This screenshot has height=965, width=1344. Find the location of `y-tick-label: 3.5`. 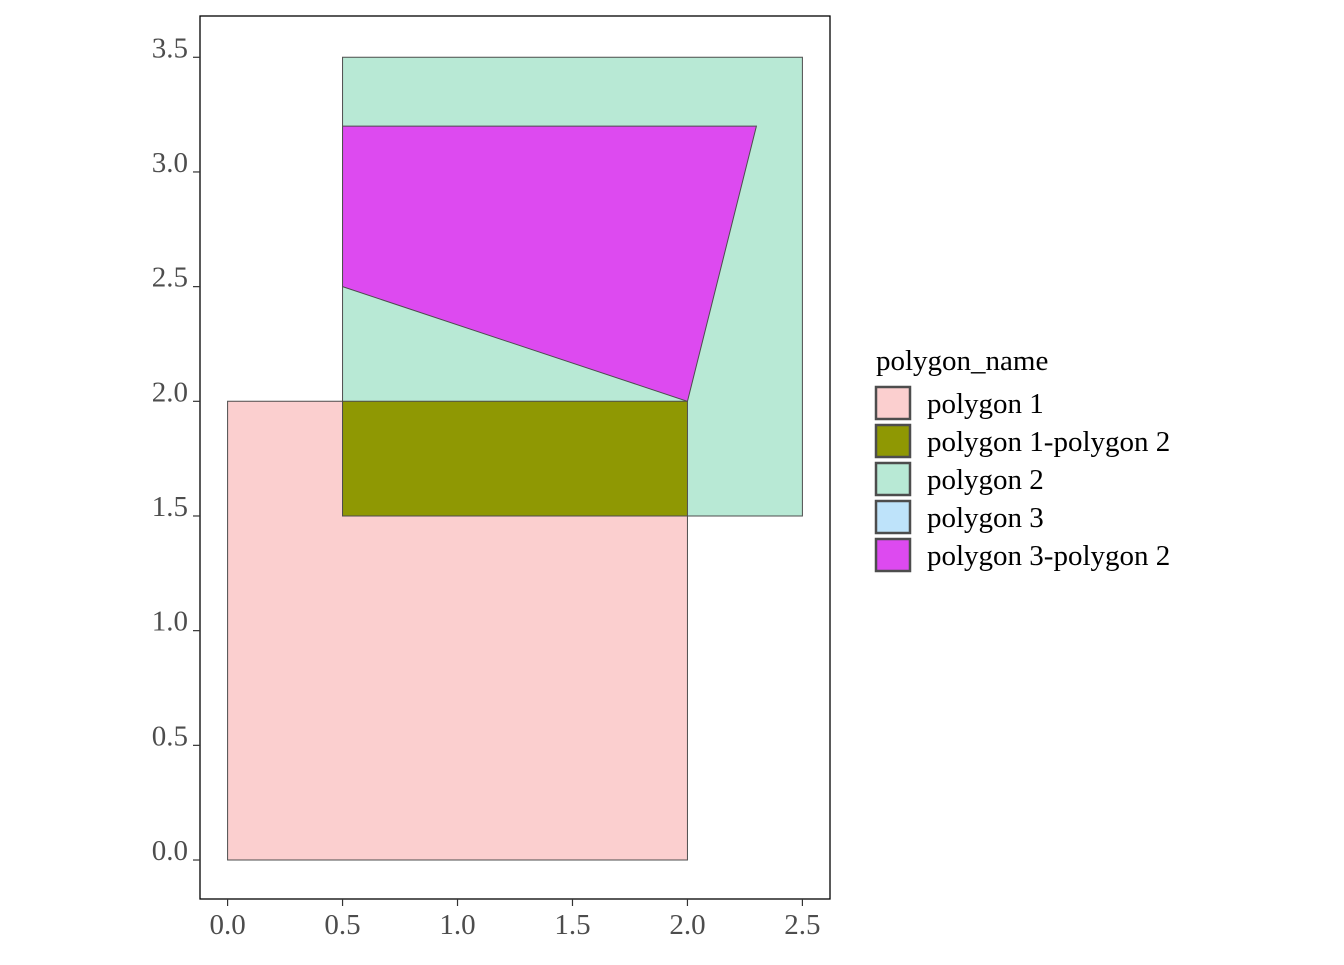

y-tick-label: 3.5 is located at coordinates (170, 48).